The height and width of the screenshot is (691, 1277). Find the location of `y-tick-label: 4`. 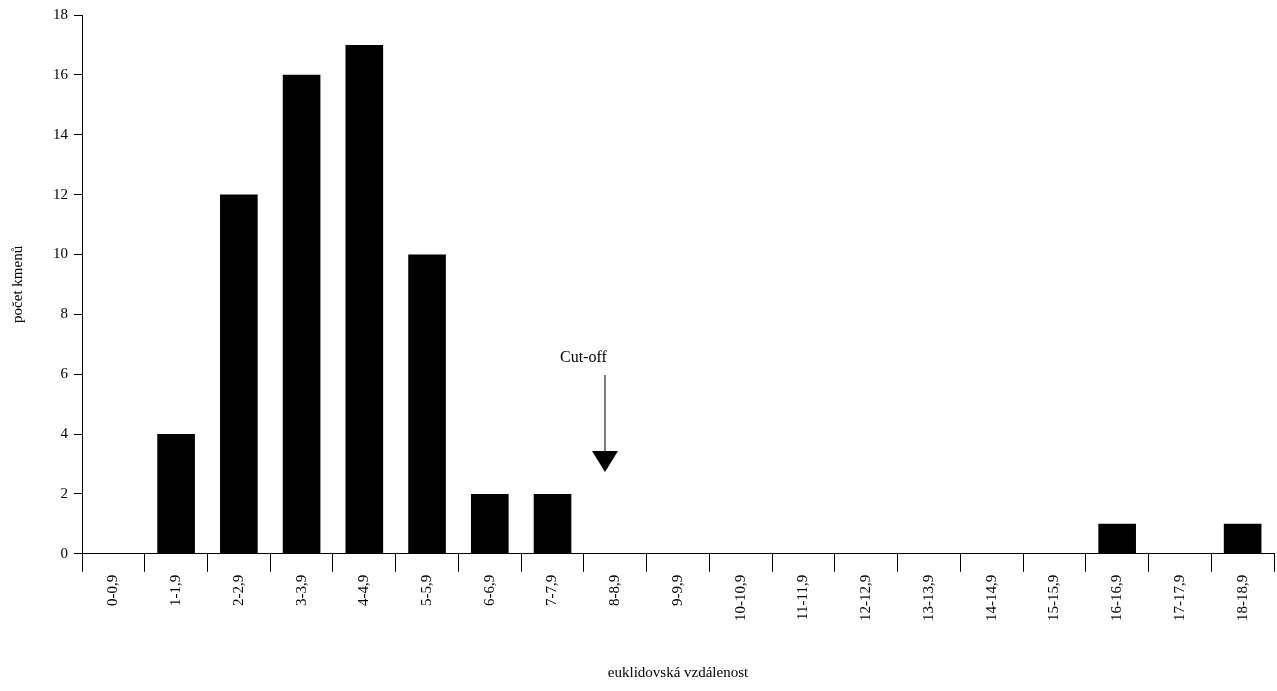

y-tick-label: 4 is located at coordinates (64, 432).